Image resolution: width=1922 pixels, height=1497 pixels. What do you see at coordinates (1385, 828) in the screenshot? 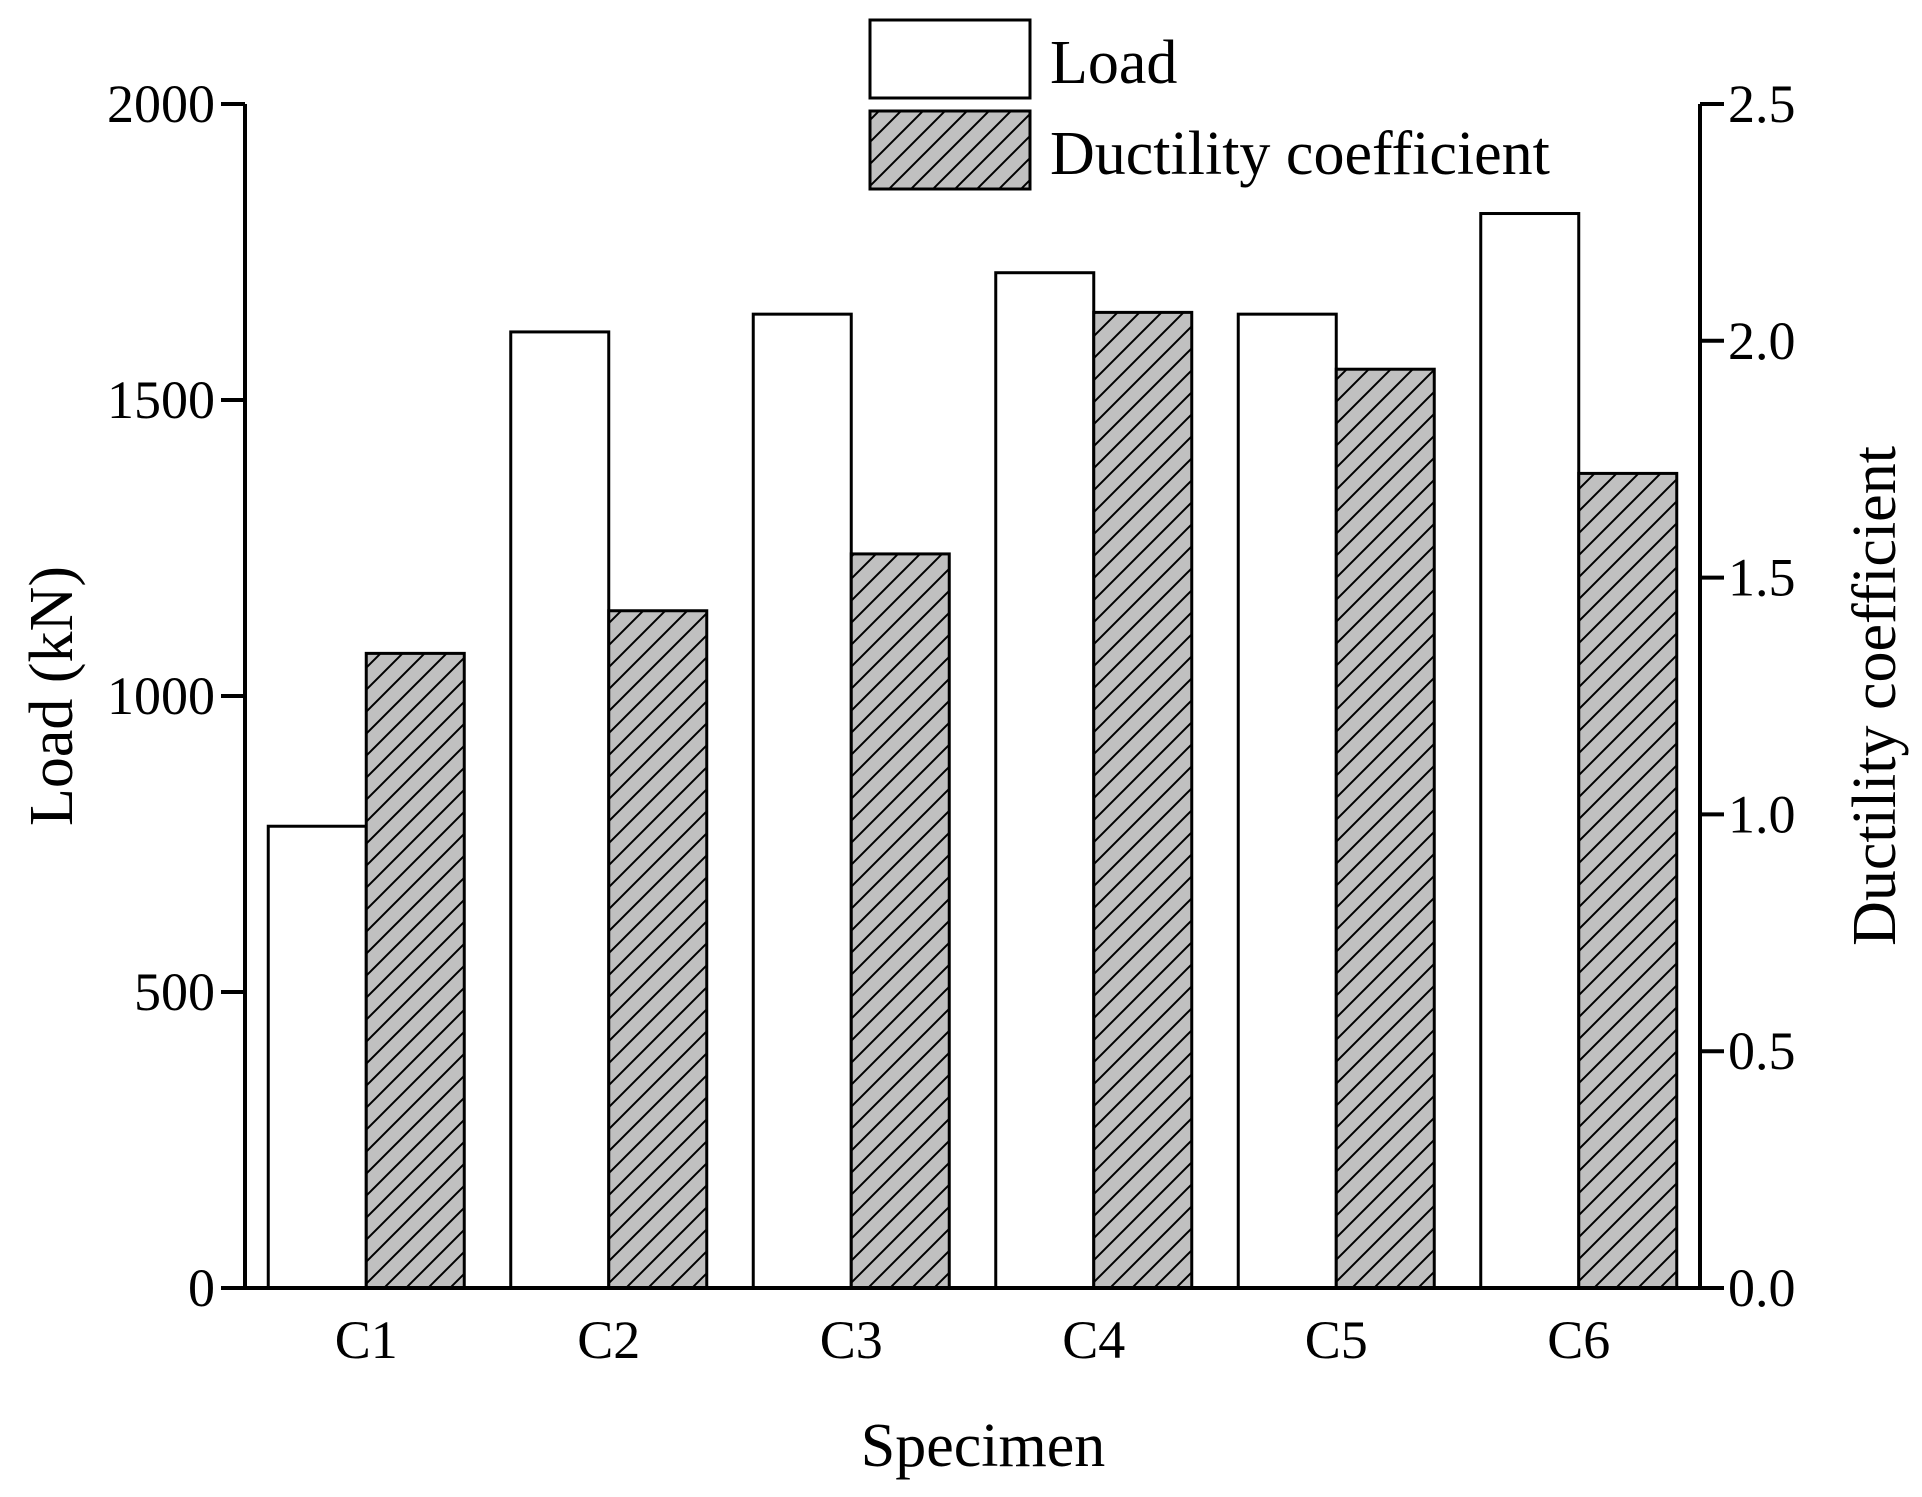
I see `ductility-bar-C5` at bounding box center [1385, 828].